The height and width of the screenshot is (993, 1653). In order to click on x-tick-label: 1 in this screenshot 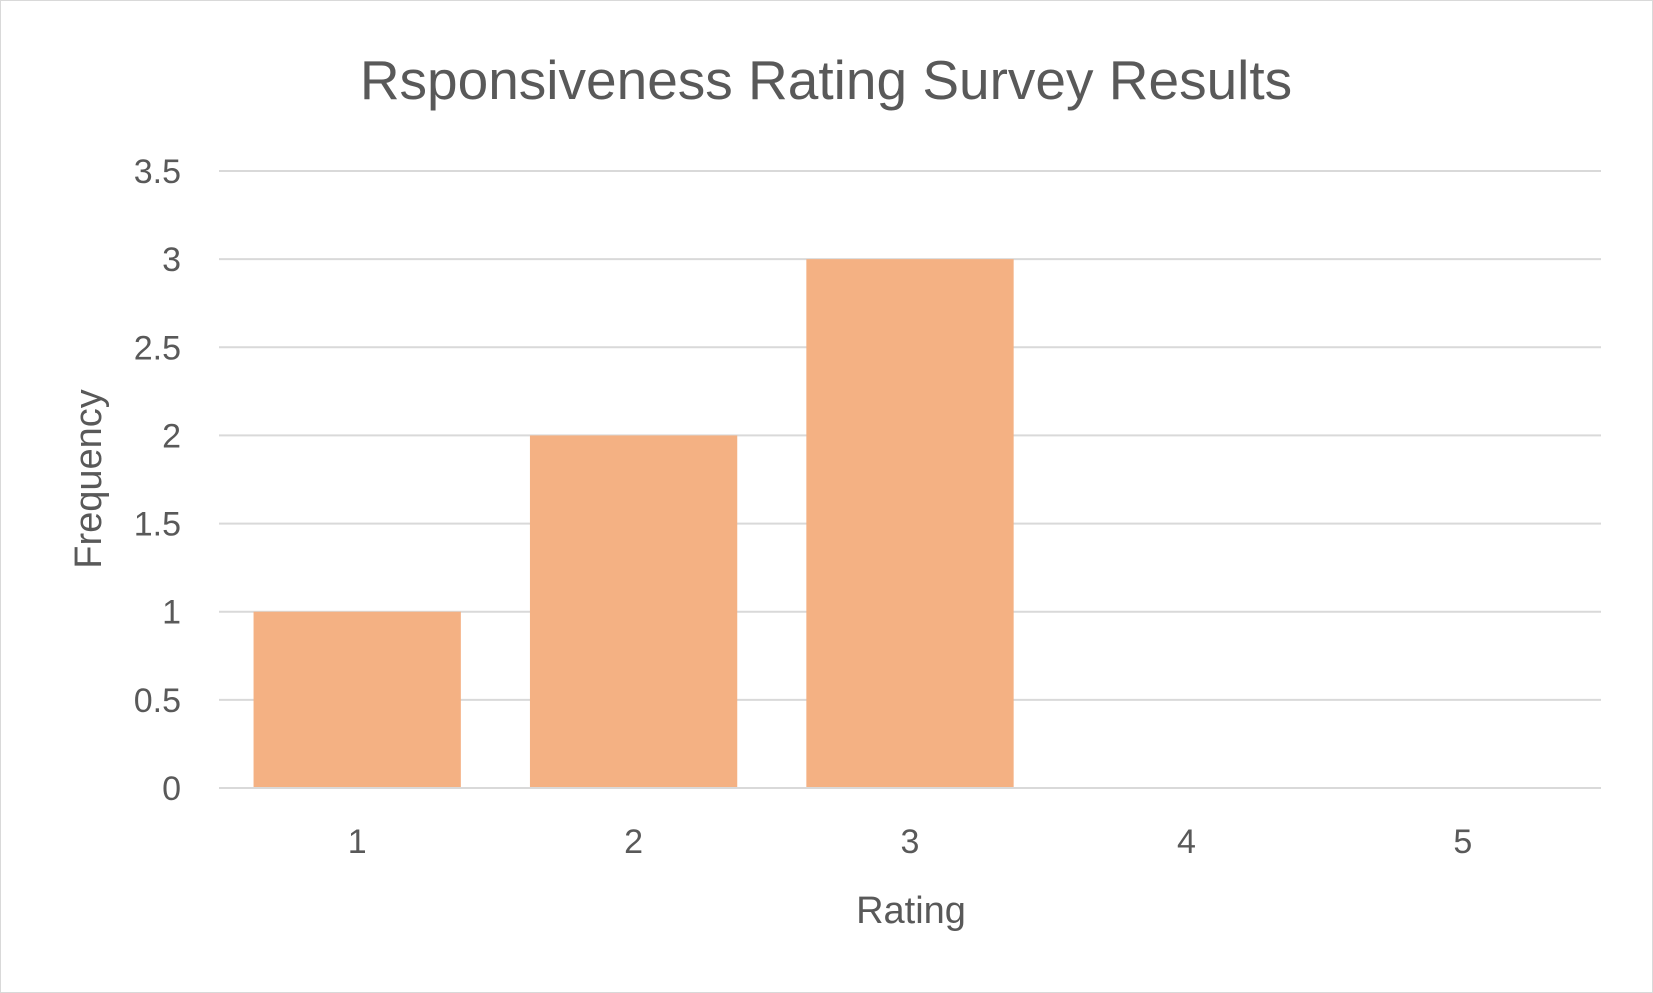, I will do `click(357, 842)`.